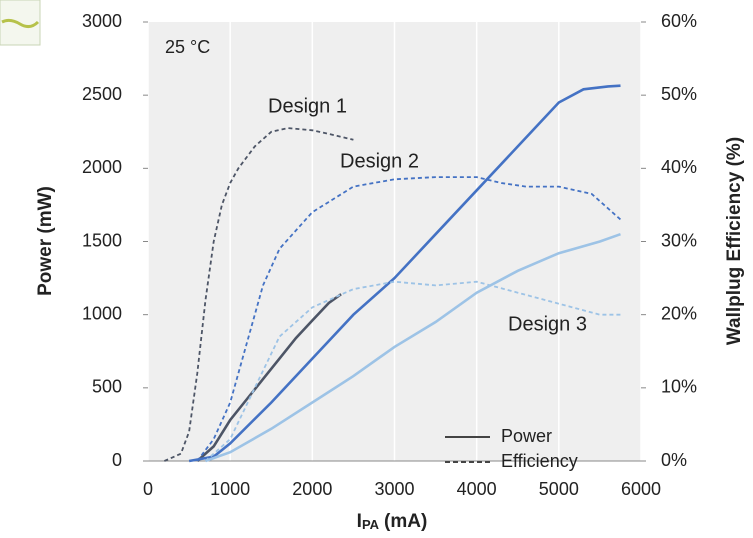 Image resolution: width=753 pixels, height=538 pixels. I want to click on y2-tick-label: 40%, so click(679, 167).